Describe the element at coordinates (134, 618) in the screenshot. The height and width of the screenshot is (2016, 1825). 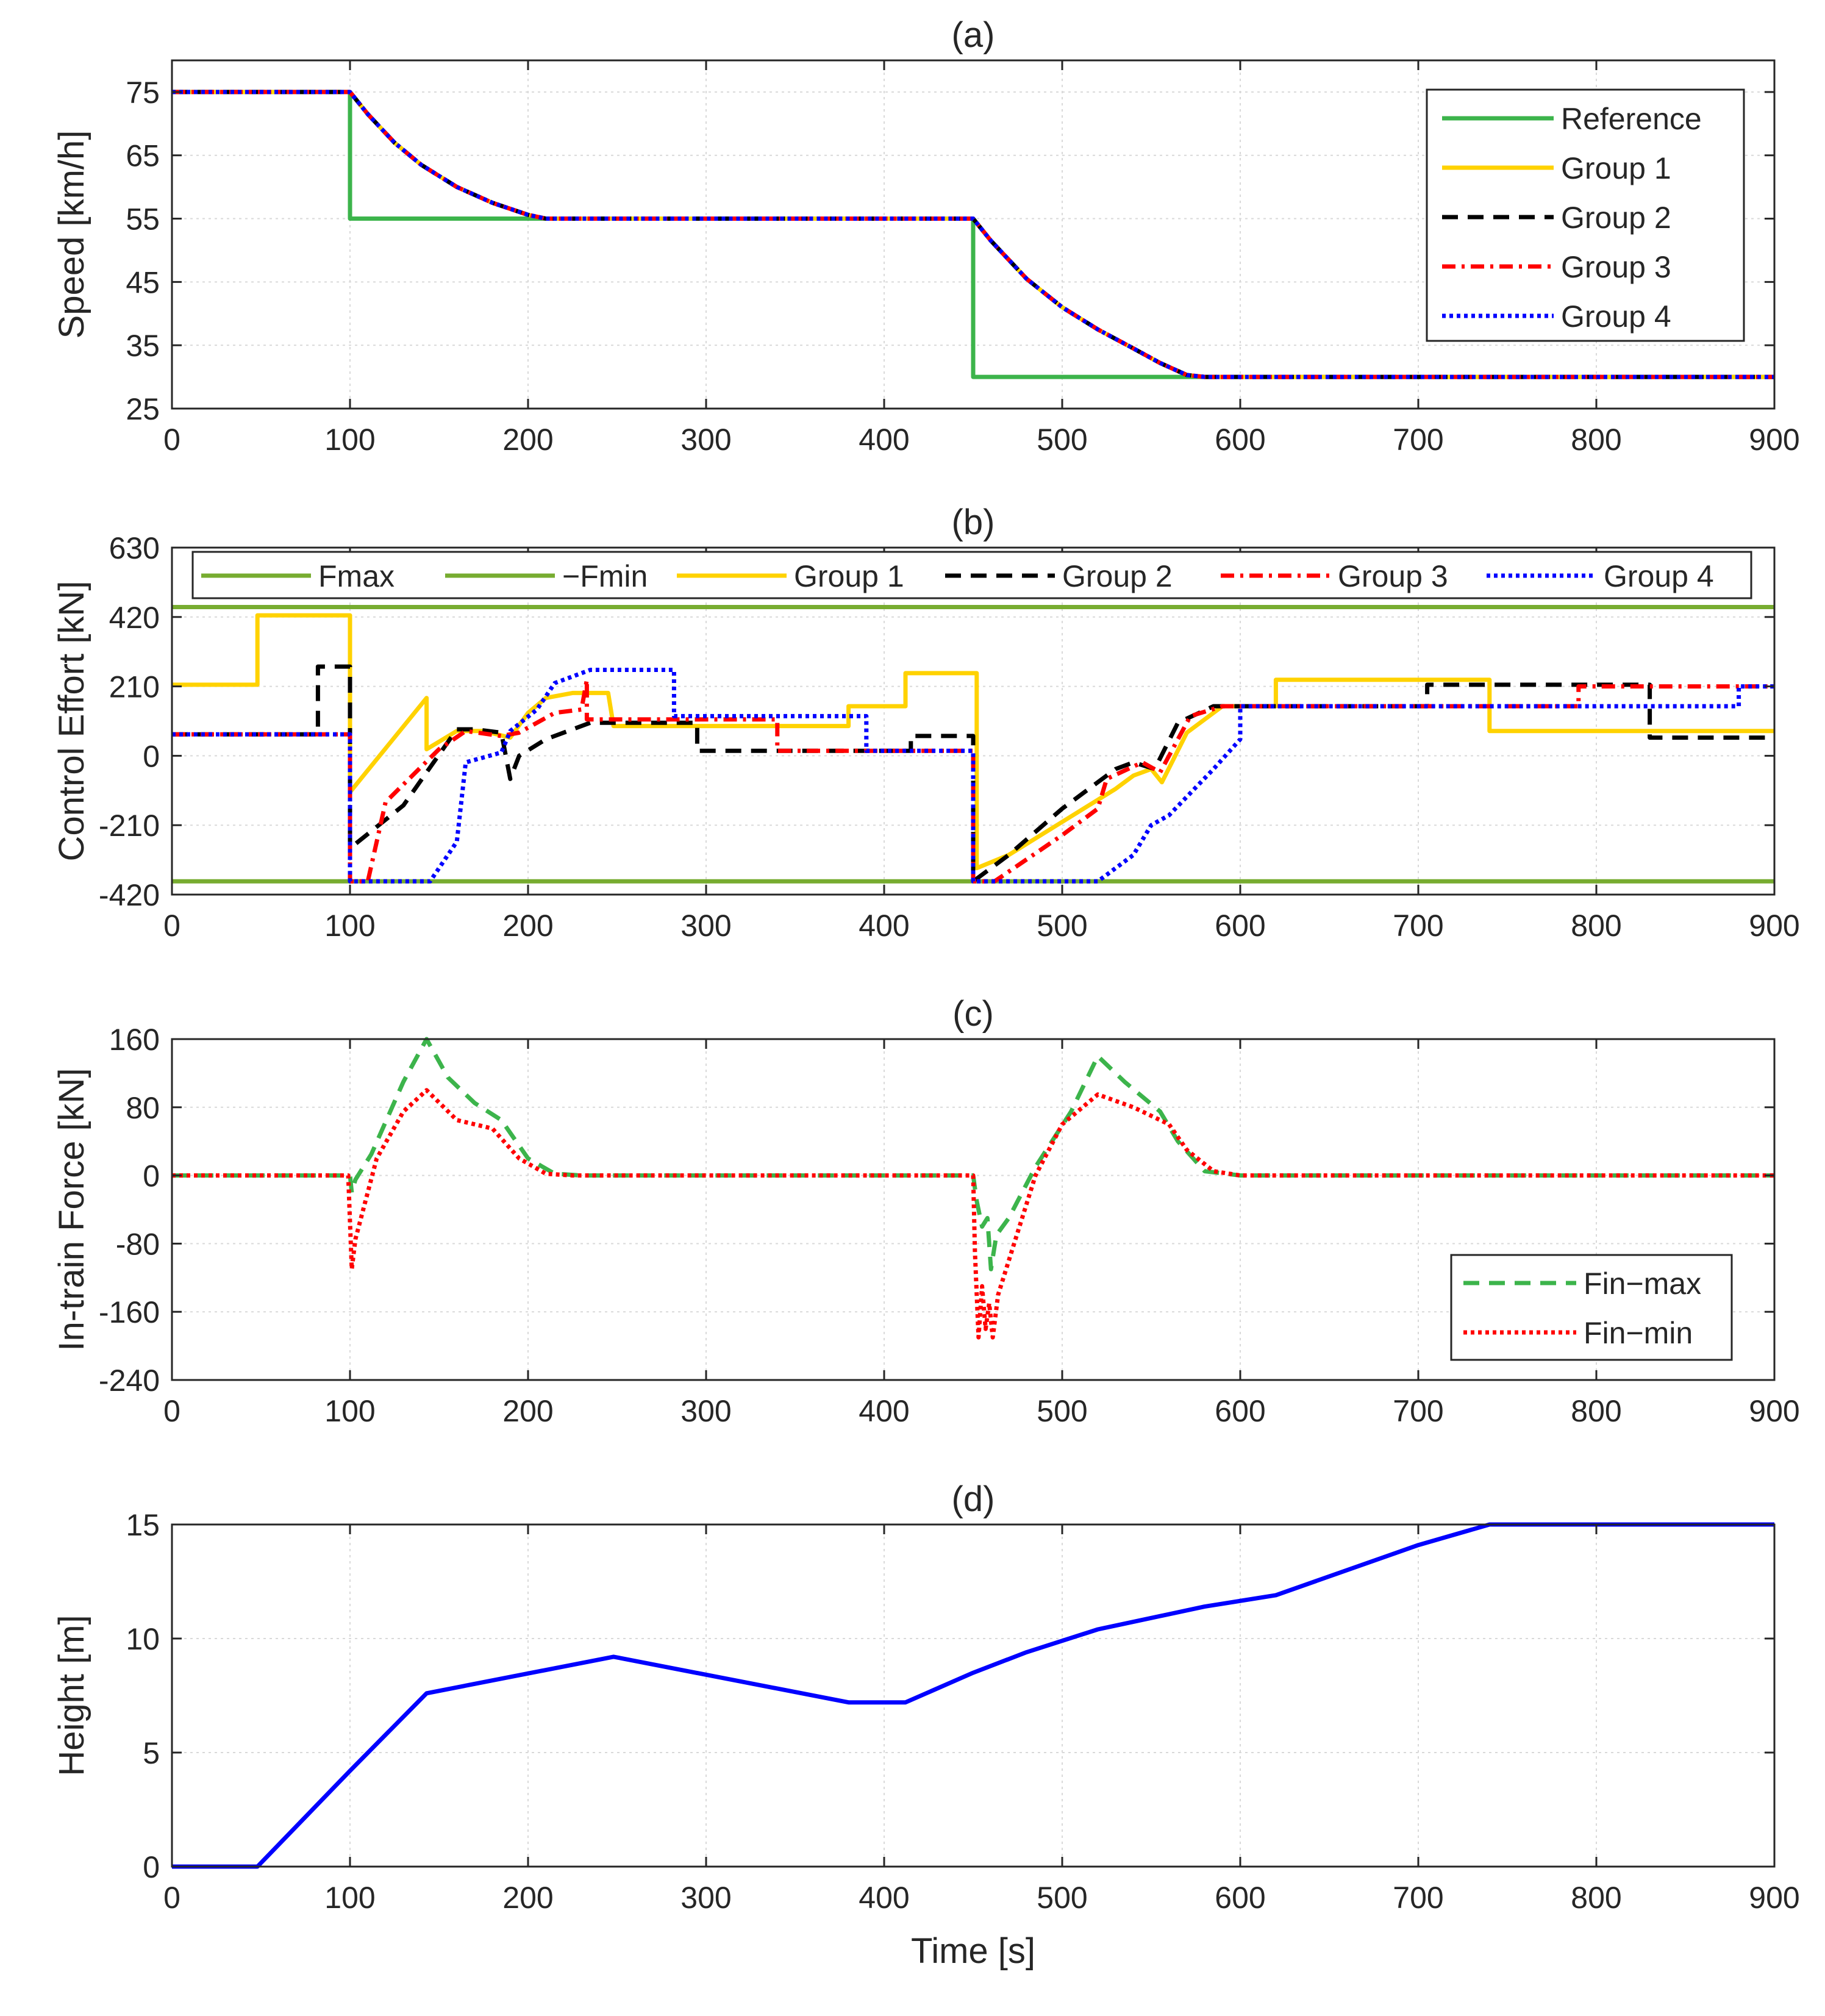
I see `y-tick-label: 420` at that location.